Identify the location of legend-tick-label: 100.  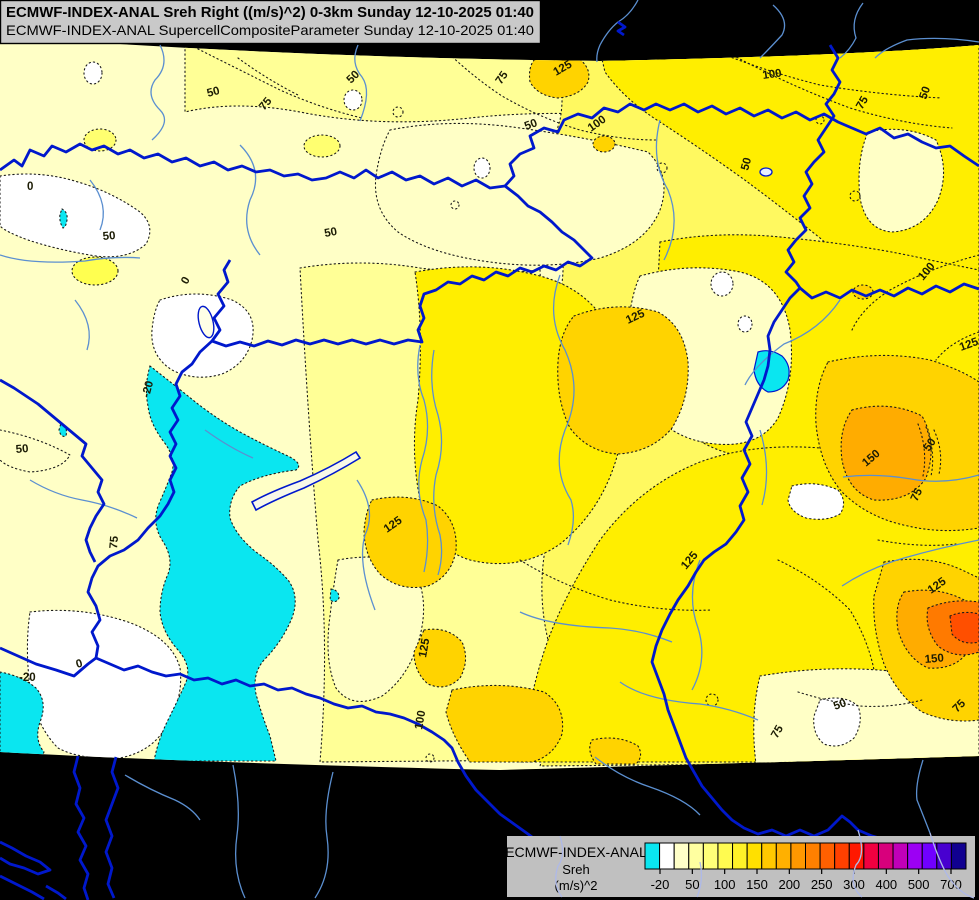
(725, 884).